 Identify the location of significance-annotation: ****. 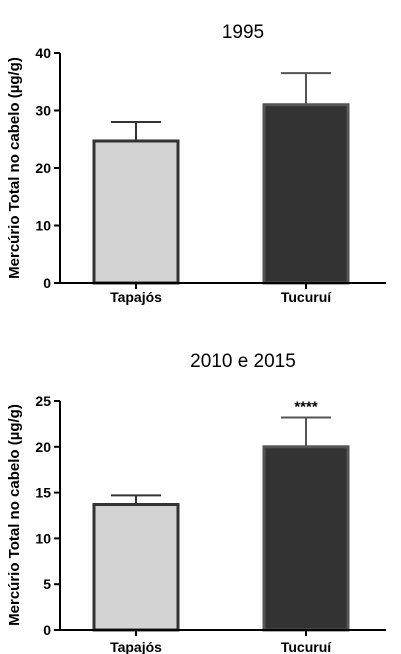
(306, 406).